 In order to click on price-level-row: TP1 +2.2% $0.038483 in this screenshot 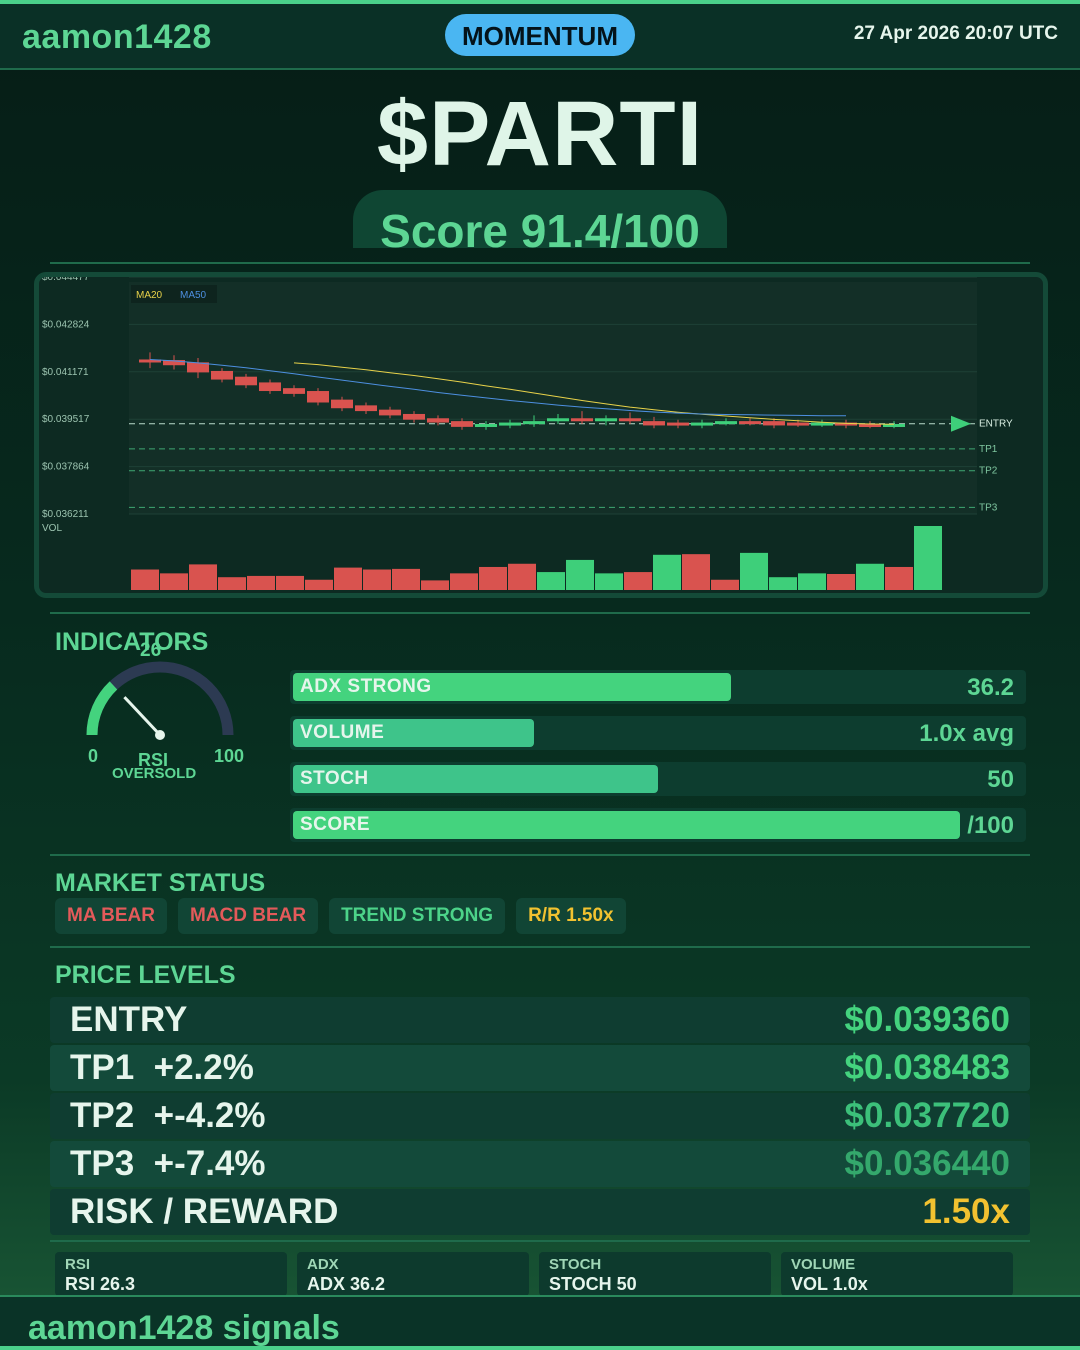, I will do `click(540, 1068)`.